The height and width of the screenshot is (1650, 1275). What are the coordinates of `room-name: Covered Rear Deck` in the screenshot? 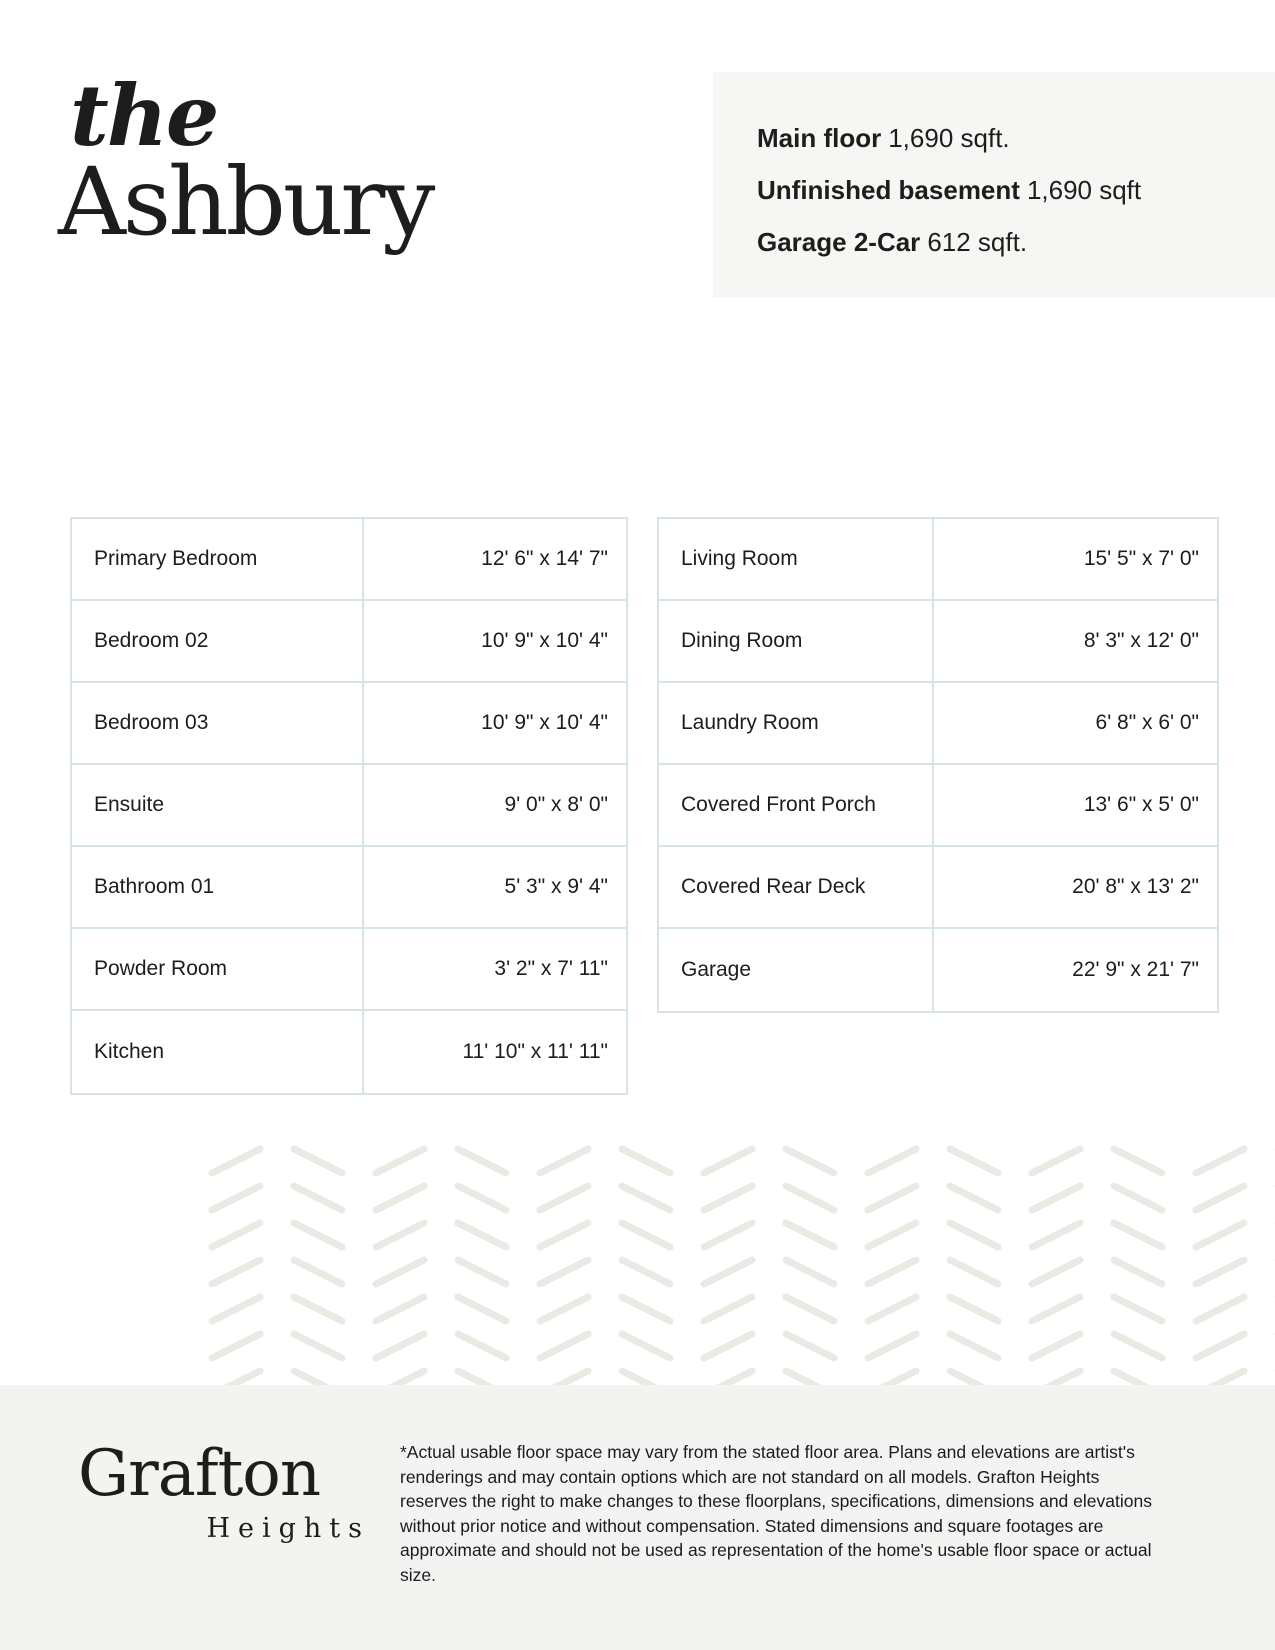 It's located at (773, 886).